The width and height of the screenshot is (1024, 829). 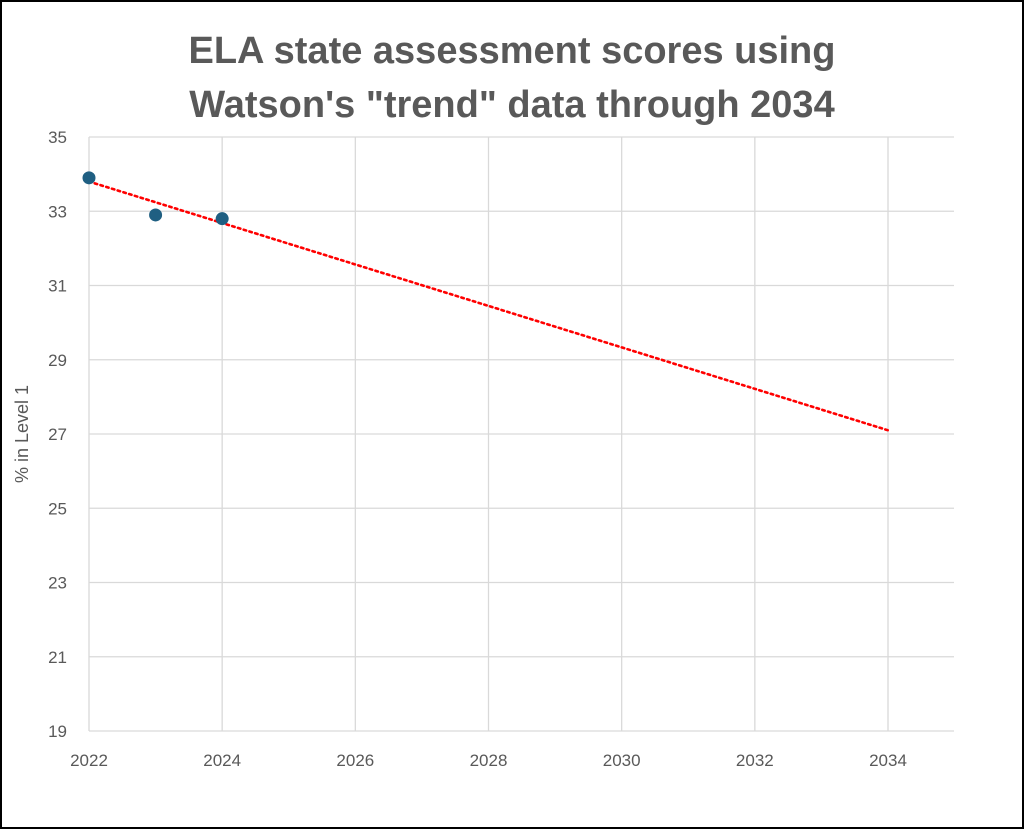 What do you see at coordinates (57, 286) in the screenshot?
I see `y-tick-label: 31` at bounding box center [57, 286].